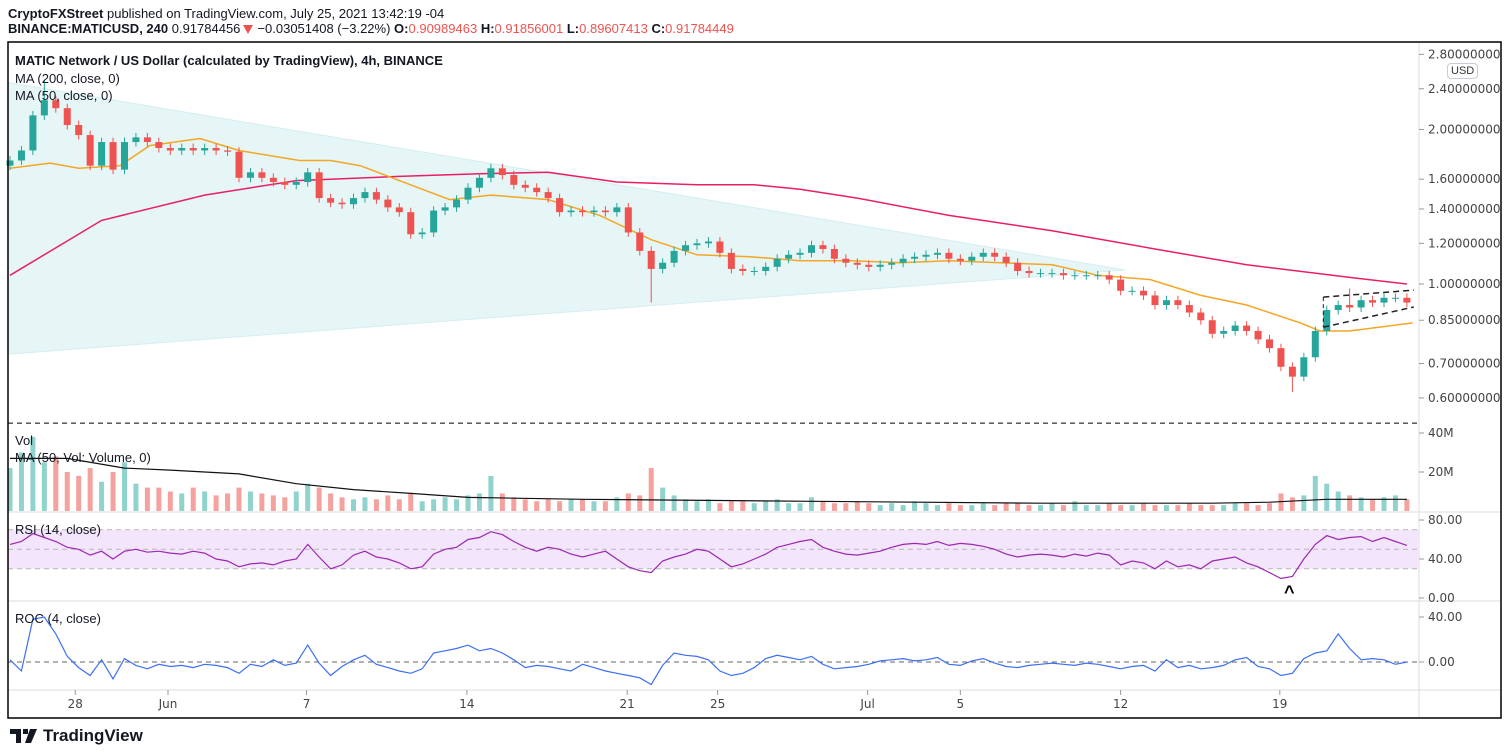 Image resolution: width=1508 pixels, height=755 pixels. I want to click on volume-ma-legend: MA (50, Vol: Volume, 0), so click(83, 457).